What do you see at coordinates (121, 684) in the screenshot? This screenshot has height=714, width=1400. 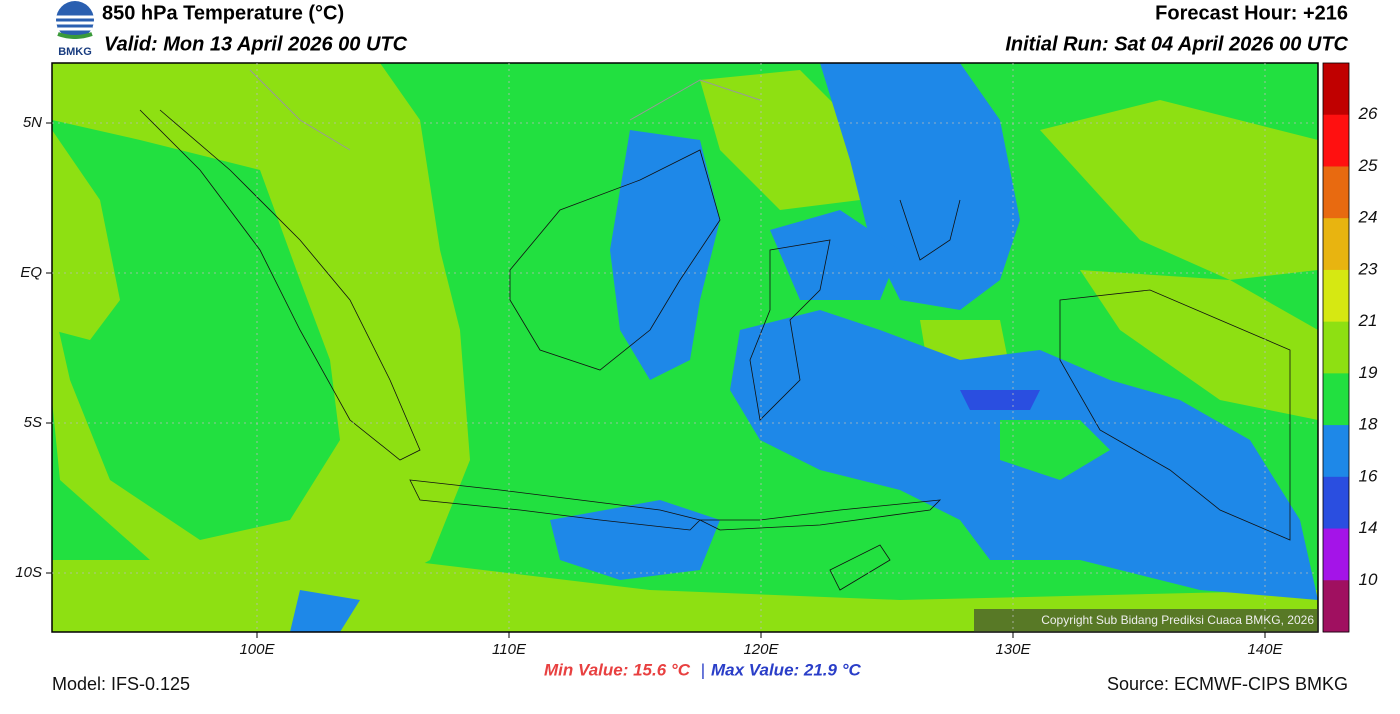 I see `model: Model: IFS-0.125` at bounding box center [121, 684].